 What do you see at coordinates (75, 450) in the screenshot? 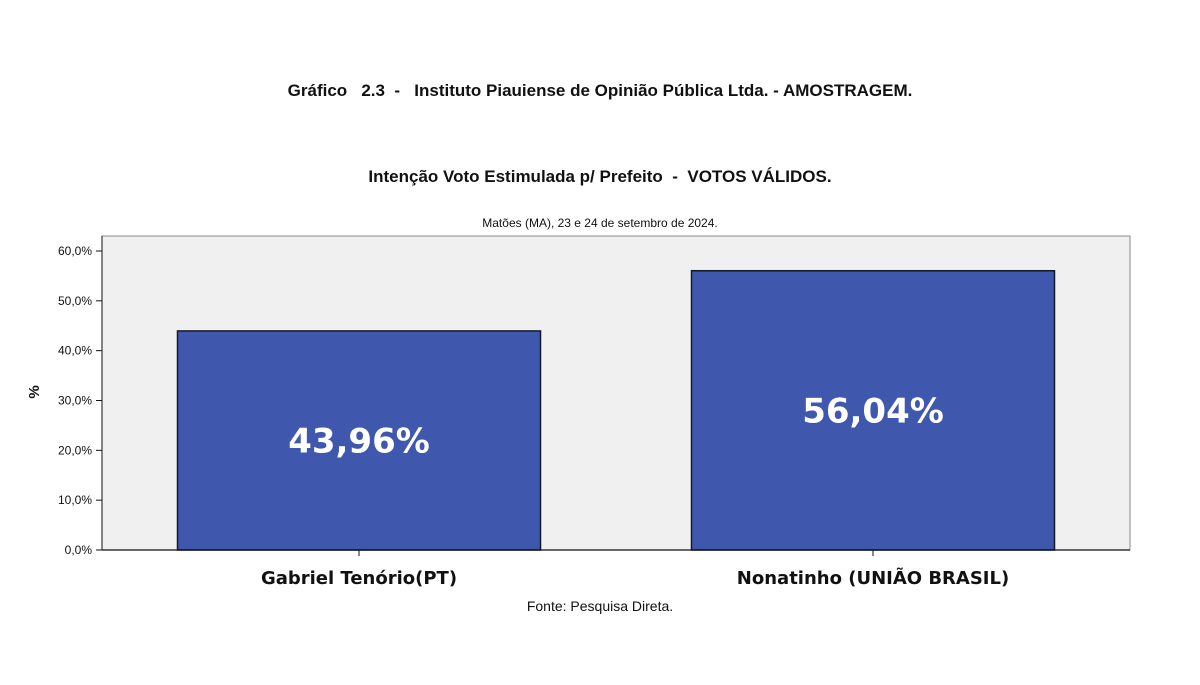
I see `y-tick-label: 20,0%` at bounding box center [75, 450].